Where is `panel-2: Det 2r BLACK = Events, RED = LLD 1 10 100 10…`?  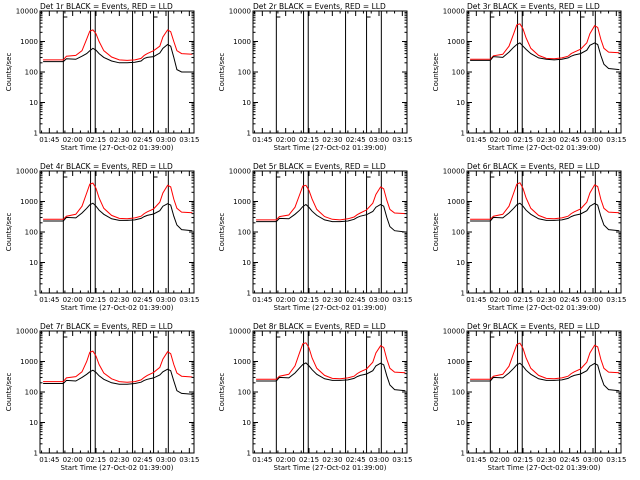 panel-2: Det 2r BLACK = Events, RED = LLD 1 10 100 10… is located at coordinates (315, 77).